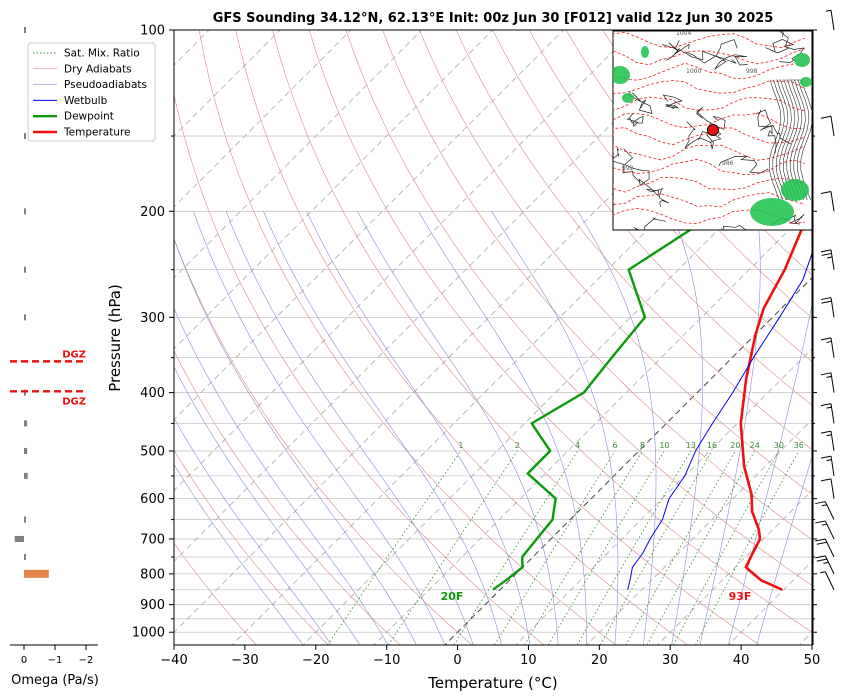 Image resolution: width=857 pixels, height=700 pixels. Describe the element at coordinates (664, 445) in the screenshot. I see `mixing-ratio-label: 10` at that location.